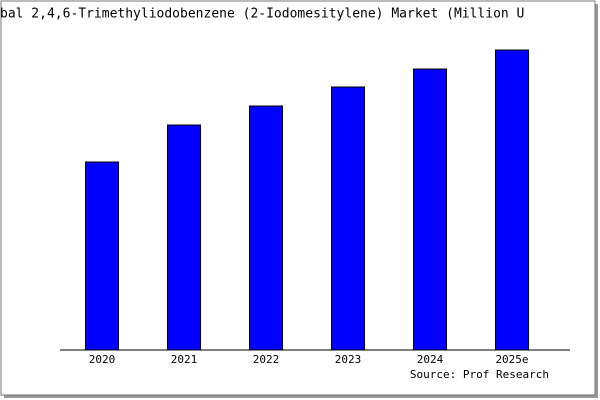 The width and height of the screenshot is (600, 400). I want to click on x-tick-label: 2022, so click(266, 359).